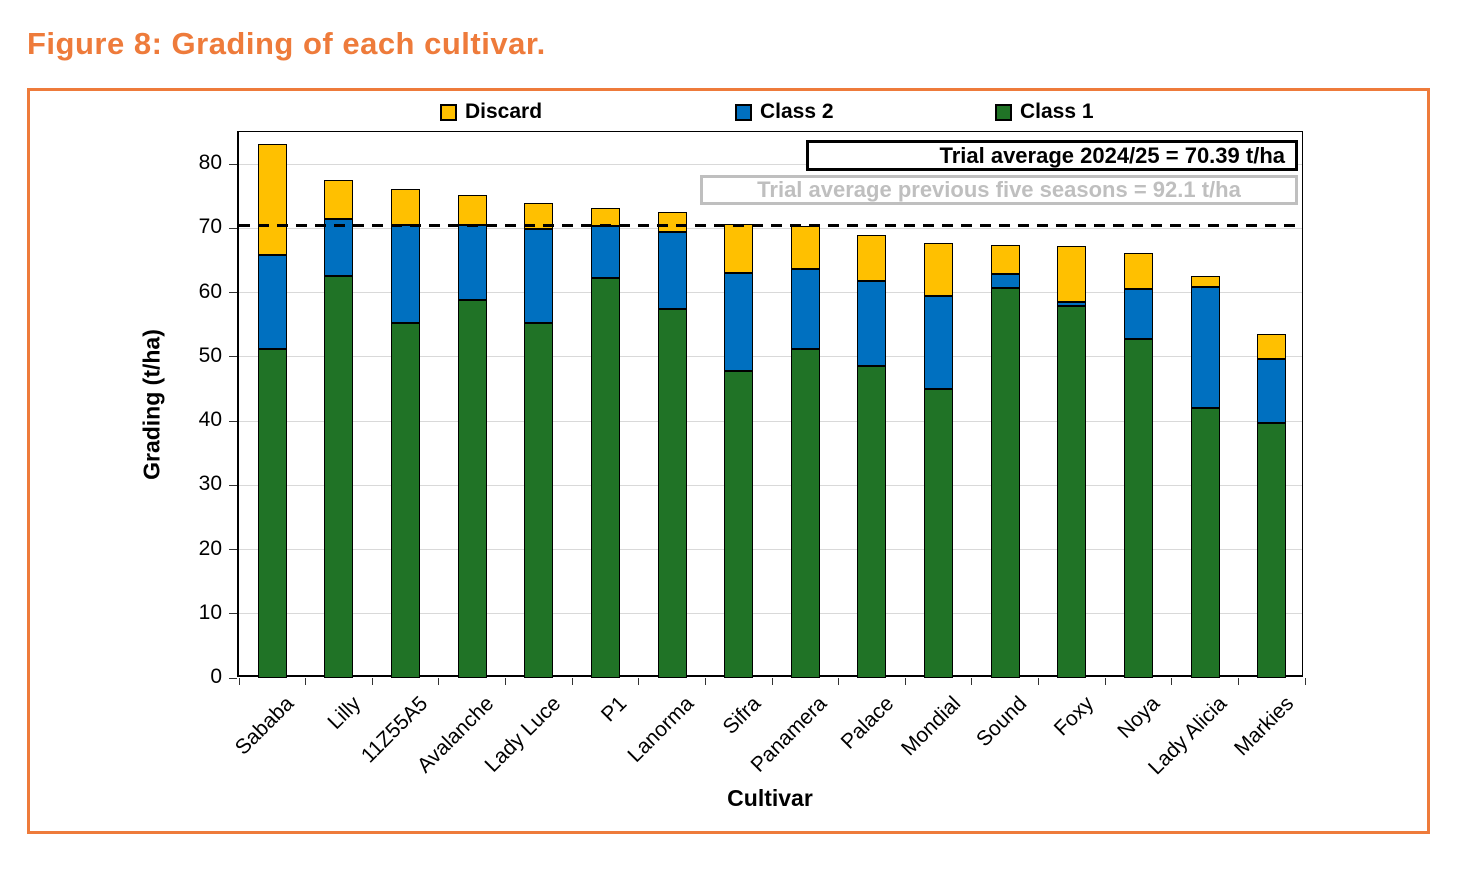  What do you see at coordinates (797, 111) in the screenshot?
I see `legend-label-class2: Class 2` at bounding box center [797, 111].